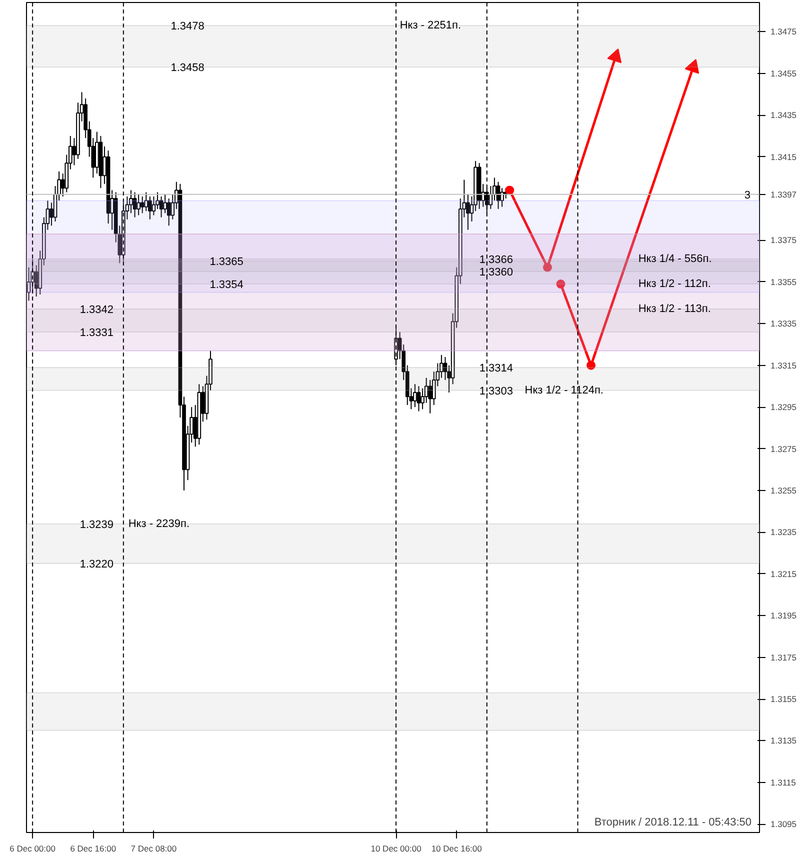 The width and height of the screenshot is (803, 856). Describe the element at coordinates (783, 657) in the screenshot. I see `y-tick-label: 1.3175` at that location.